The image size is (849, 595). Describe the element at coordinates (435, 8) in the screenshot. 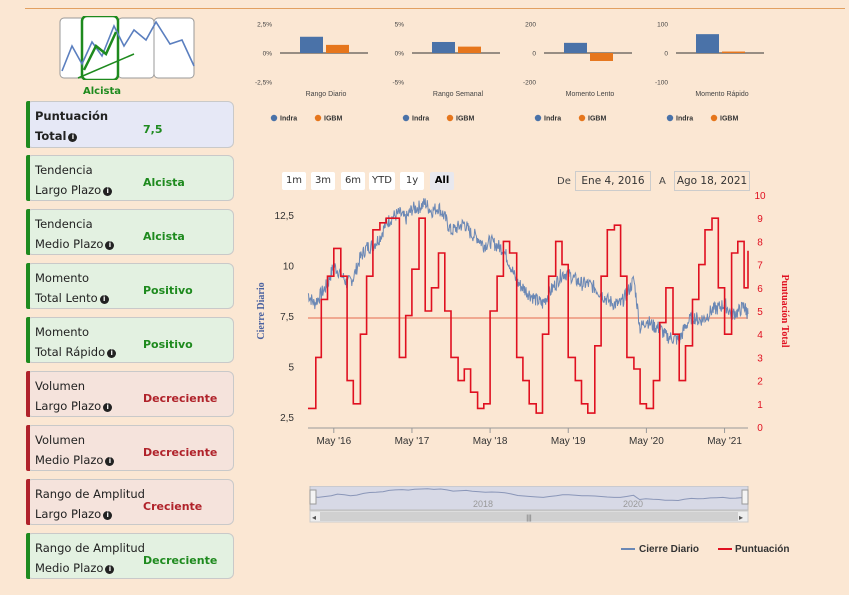

I see `top-divider` at that location.